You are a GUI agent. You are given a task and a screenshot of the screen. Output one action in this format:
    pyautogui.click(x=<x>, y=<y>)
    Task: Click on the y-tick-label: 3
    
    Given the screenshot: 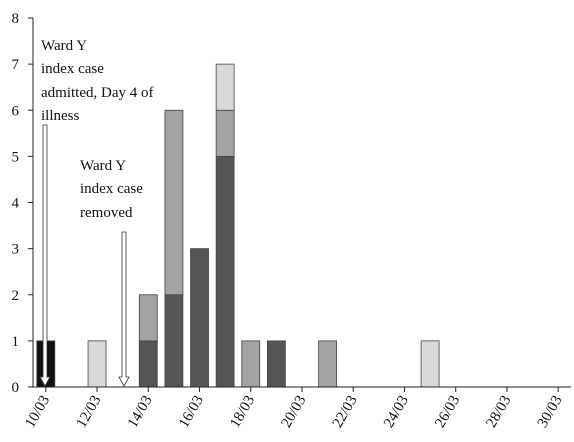 What is the action you would take?
    pyautogui.click(x=16, y=250)
    